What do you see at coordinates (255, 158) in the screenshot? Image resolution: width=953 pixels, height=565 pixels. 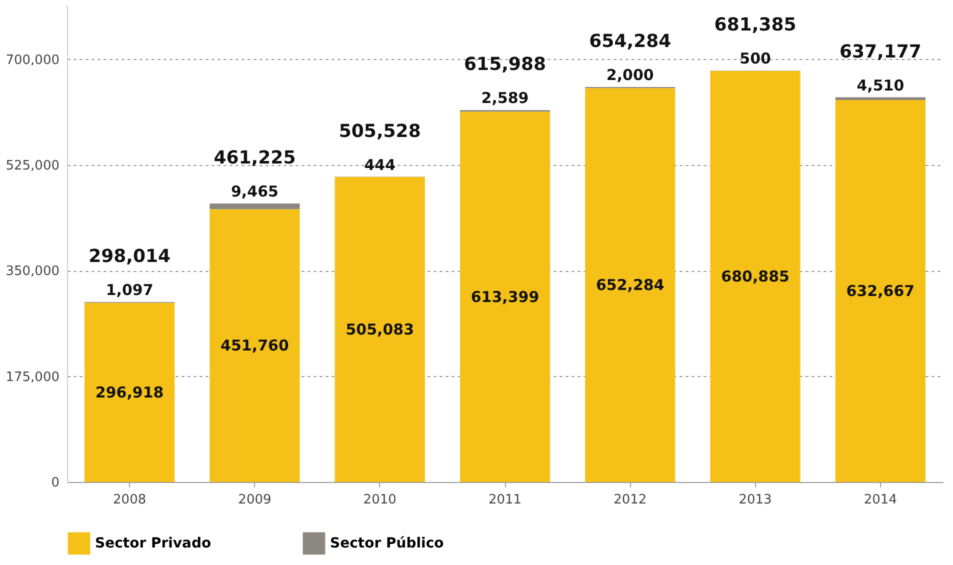 I see `total-label: 461,225` at bounding box center [255, 158].